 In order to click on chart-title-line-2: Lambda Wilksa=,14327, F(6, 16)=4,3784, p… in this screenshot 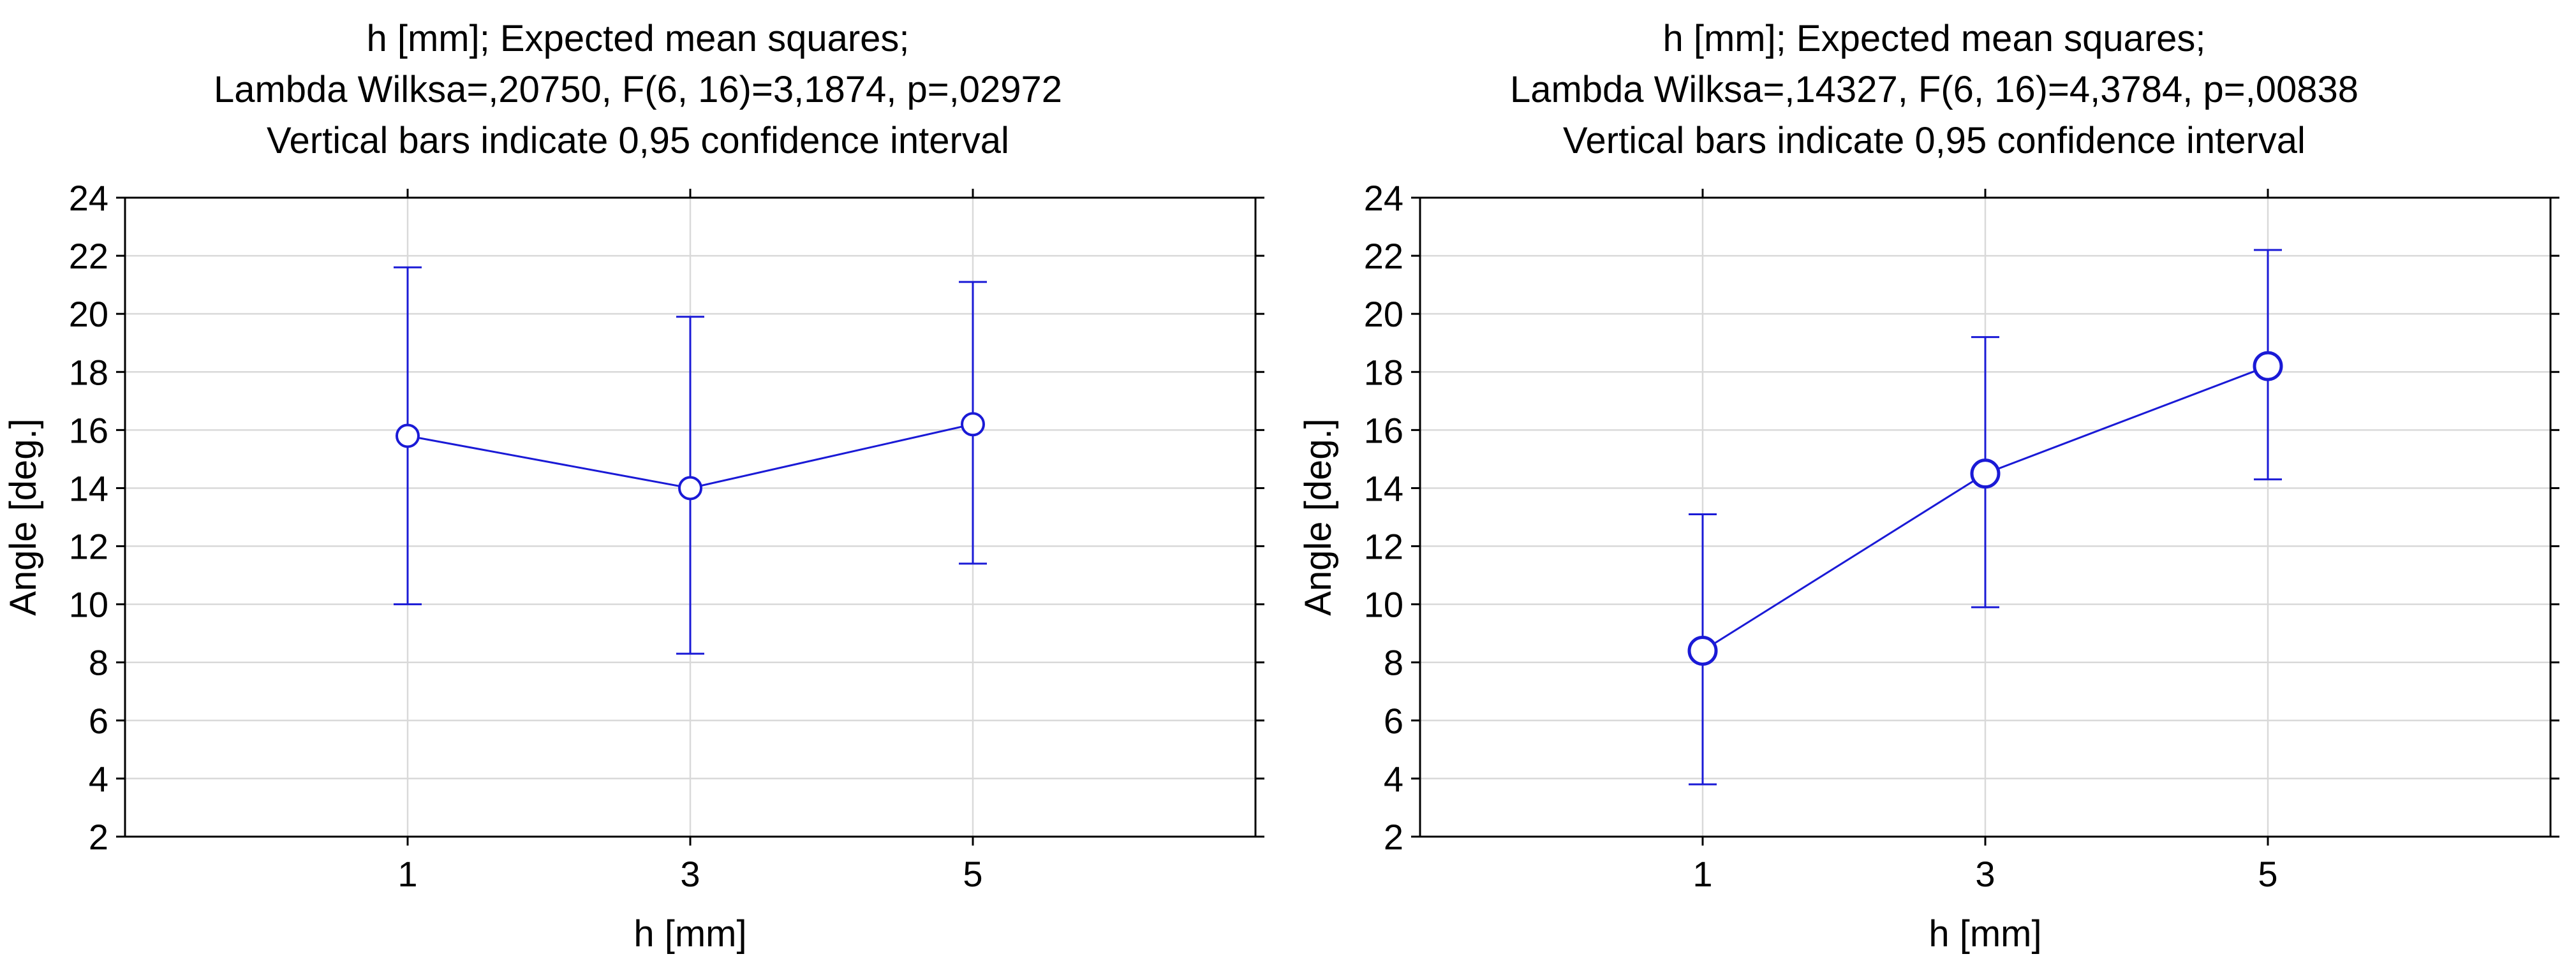, I will do `click(1934, 89)`.